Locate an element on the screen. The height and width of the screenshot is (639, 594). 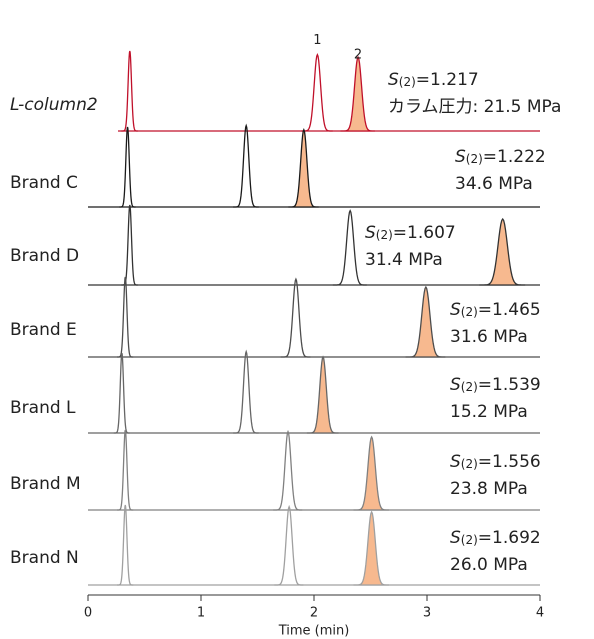
resolution-label: S(2)=1.539 is located at coordinates (495, 385).